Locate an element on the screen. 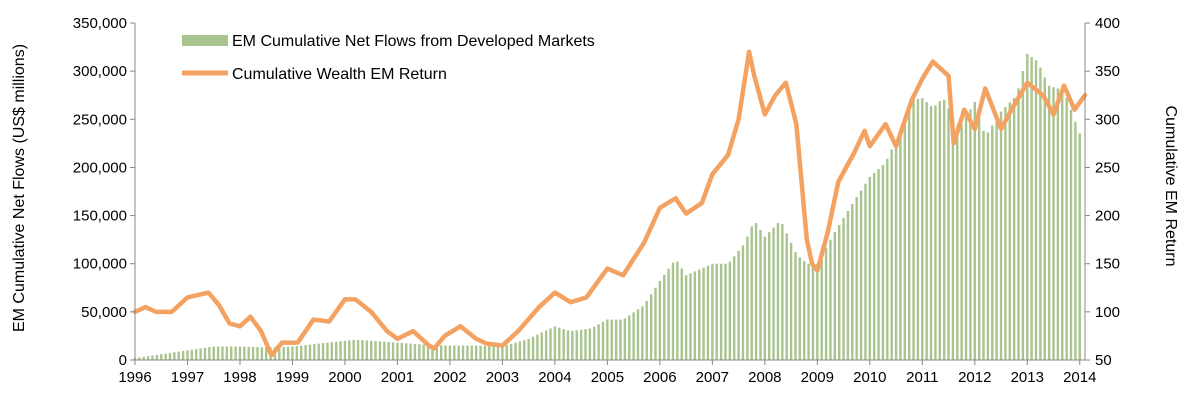 The height and width of the screenshot is (412, 1194). x-tick-label: 2009 is located at coordinates (817, 377).